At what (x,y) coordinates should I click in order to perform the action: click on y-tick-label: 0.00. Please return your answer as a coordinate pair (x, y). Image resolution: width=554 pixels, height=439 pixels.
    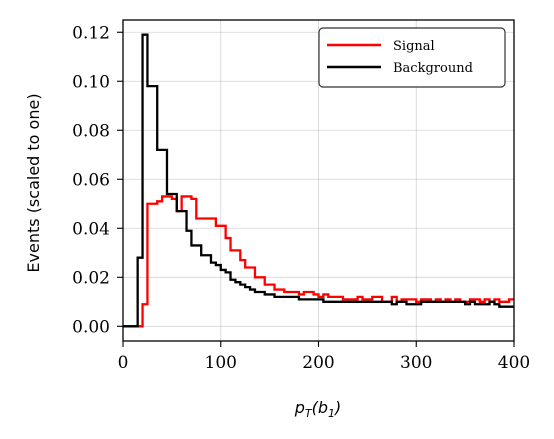
    Looking at the image, I should click on (91, 327).